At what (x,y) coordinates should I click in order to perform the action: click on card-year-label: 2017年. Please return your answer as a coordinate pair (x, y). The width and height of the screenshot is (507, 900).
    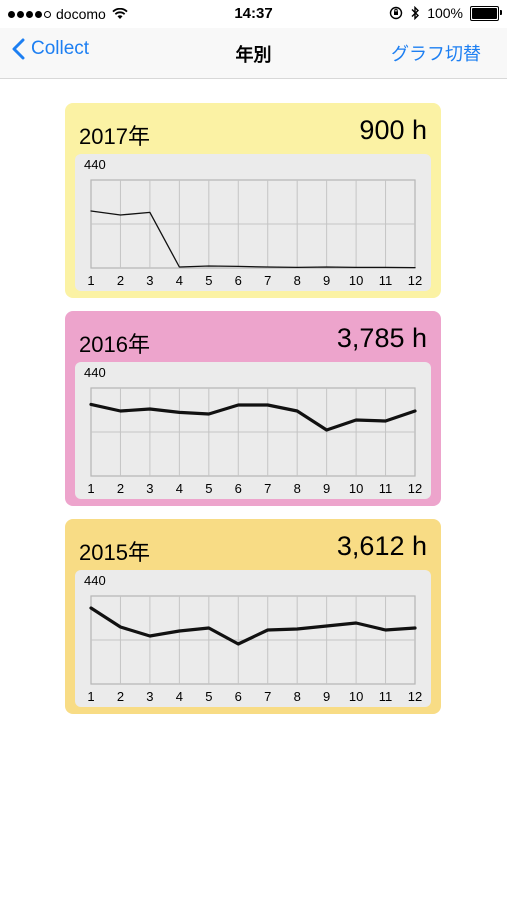
    Looking at the image, I should click on (114, 136).